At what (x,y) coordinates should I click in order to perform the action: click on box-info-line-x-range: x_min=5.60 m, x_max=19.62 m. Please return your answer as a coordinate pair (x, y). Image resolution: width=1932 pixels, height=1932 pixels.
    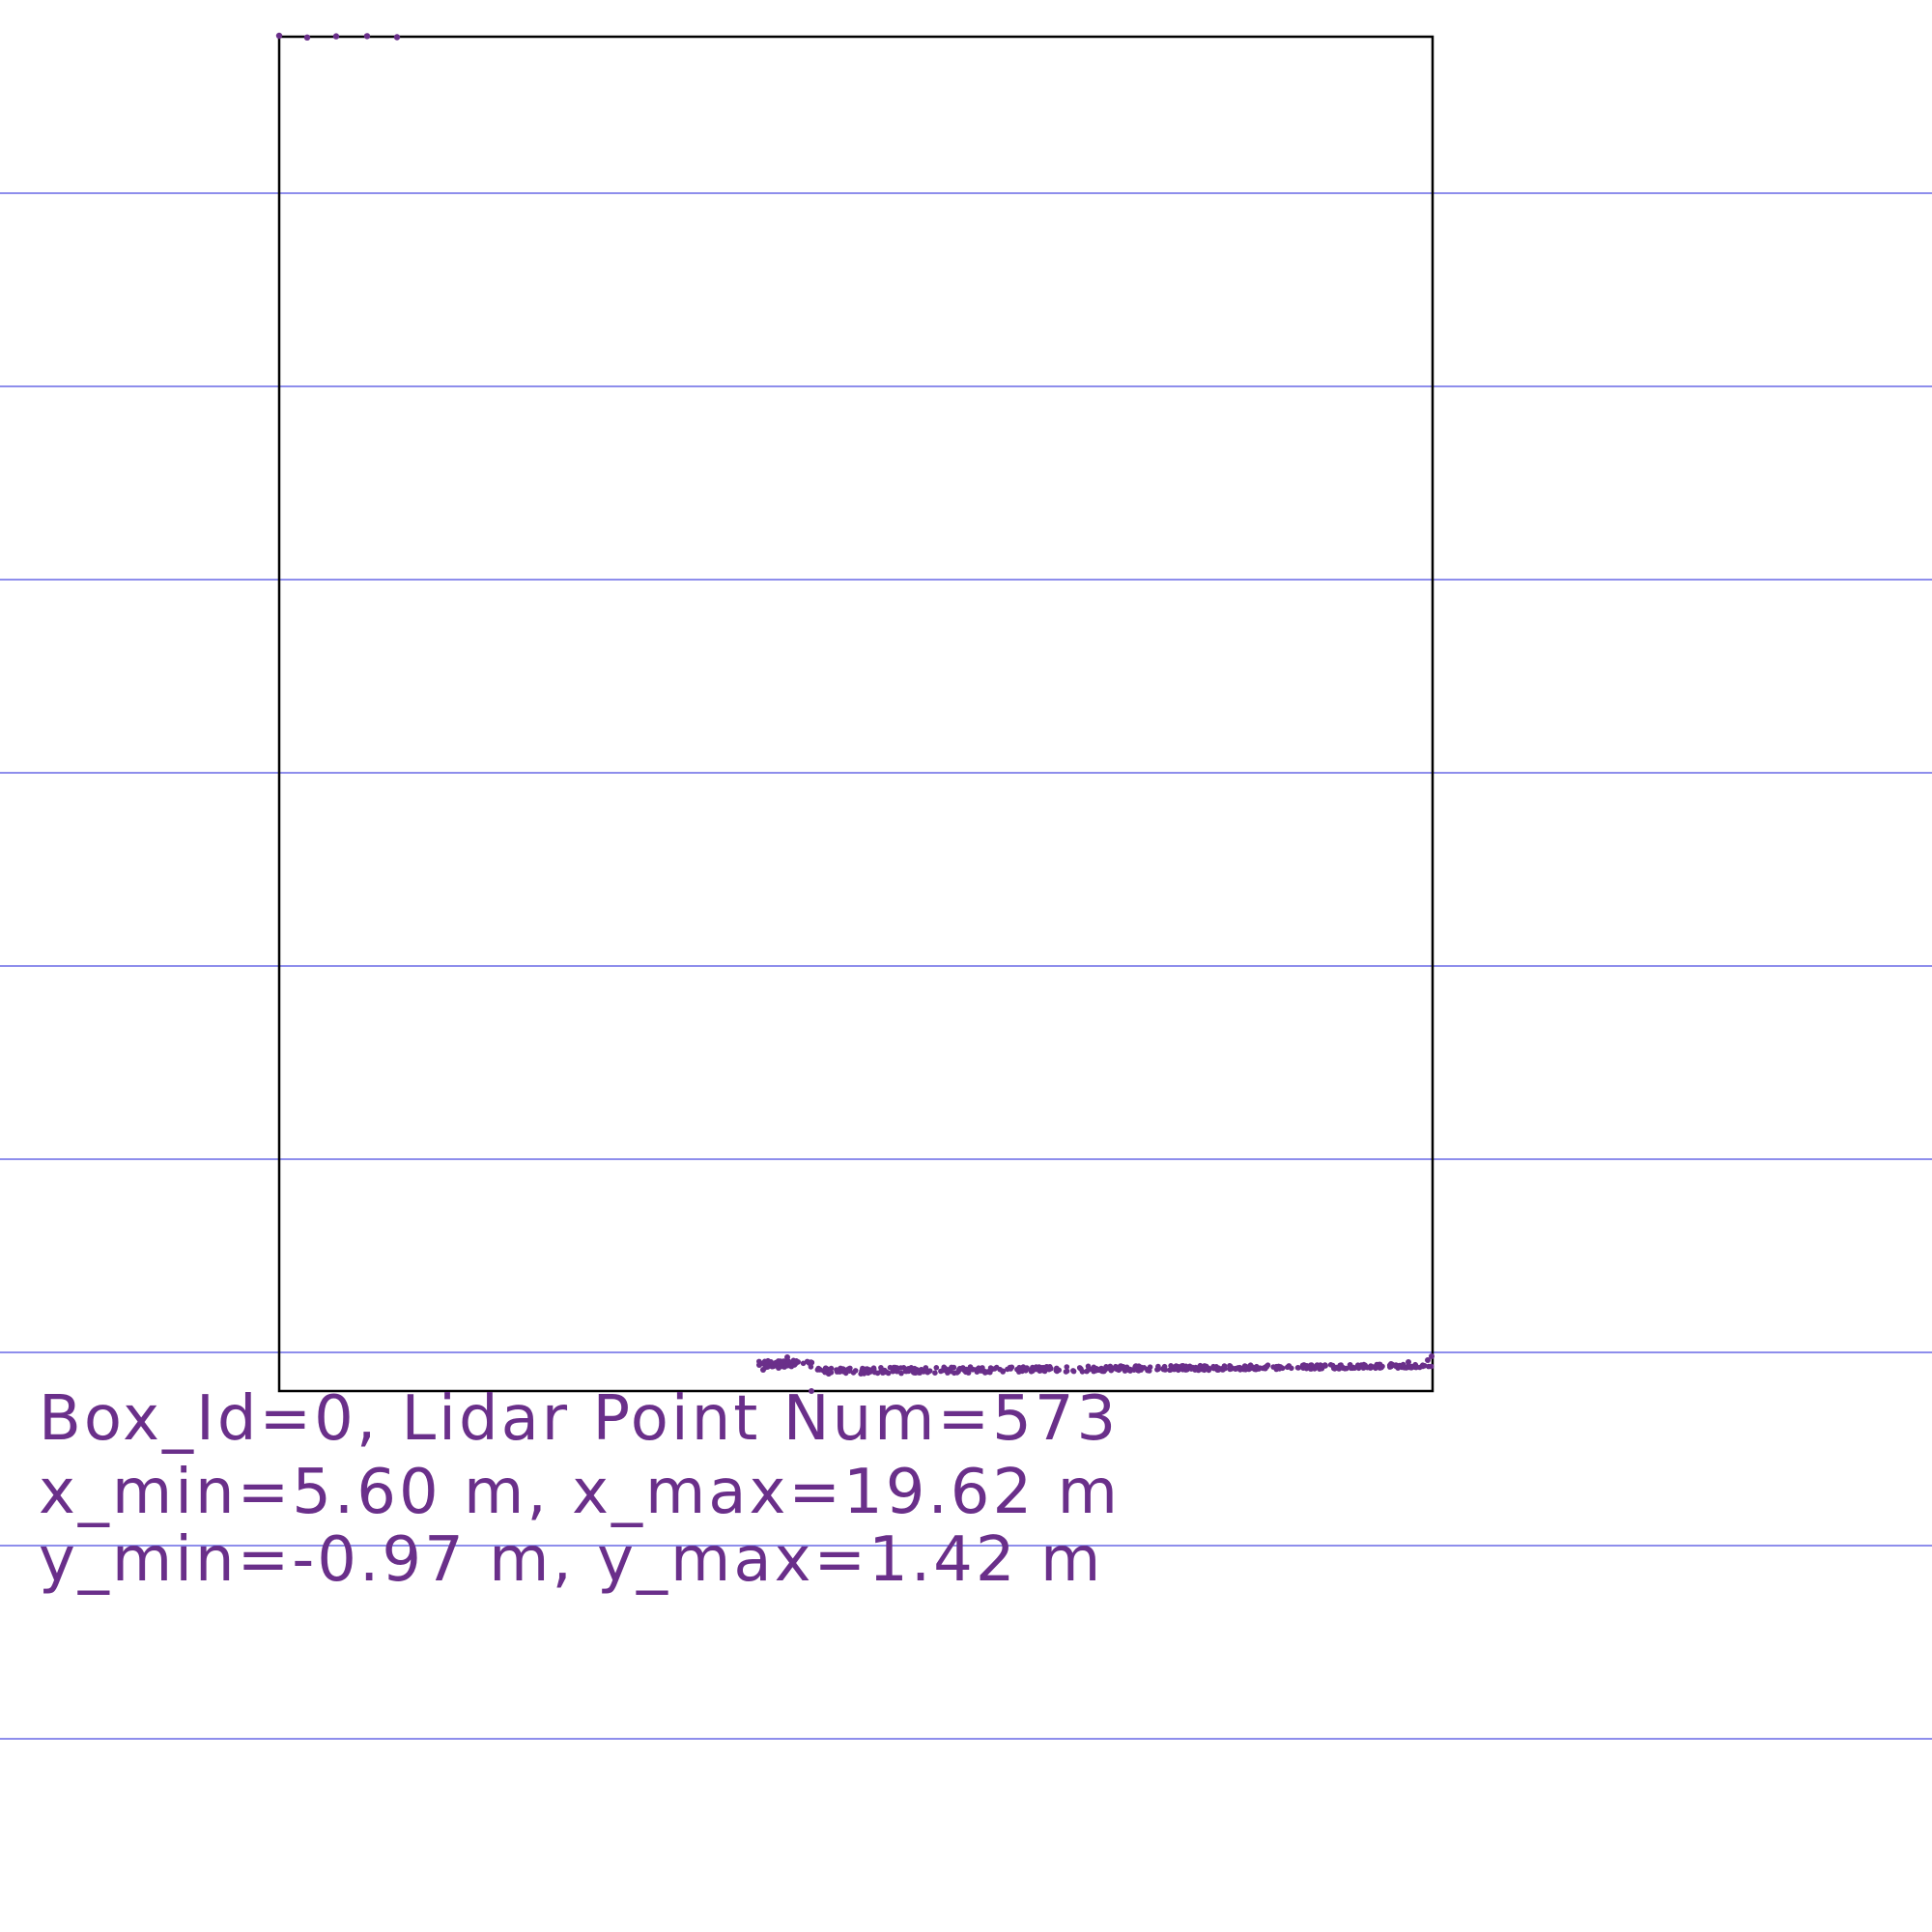
    Looking at the image, I should click on (580, 1492).